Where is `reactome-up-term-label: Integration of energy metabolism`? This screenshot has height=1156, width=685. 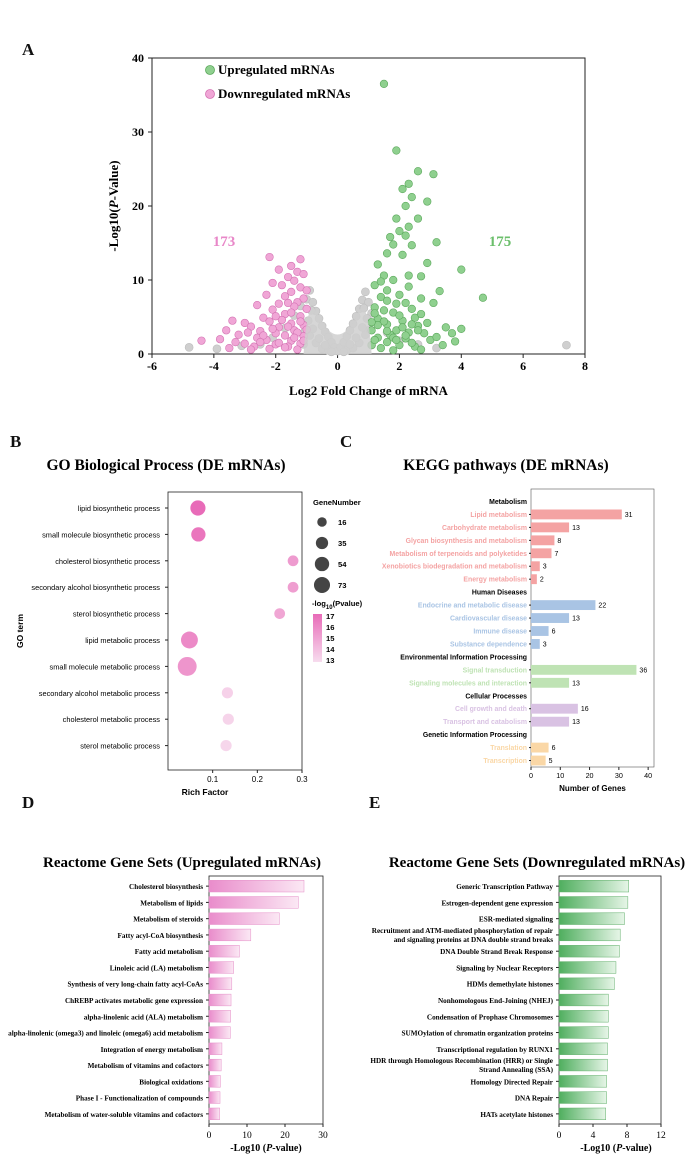
reactome-up-term-label: Integration of energy metabolism is located at coordinates (152, 1050).